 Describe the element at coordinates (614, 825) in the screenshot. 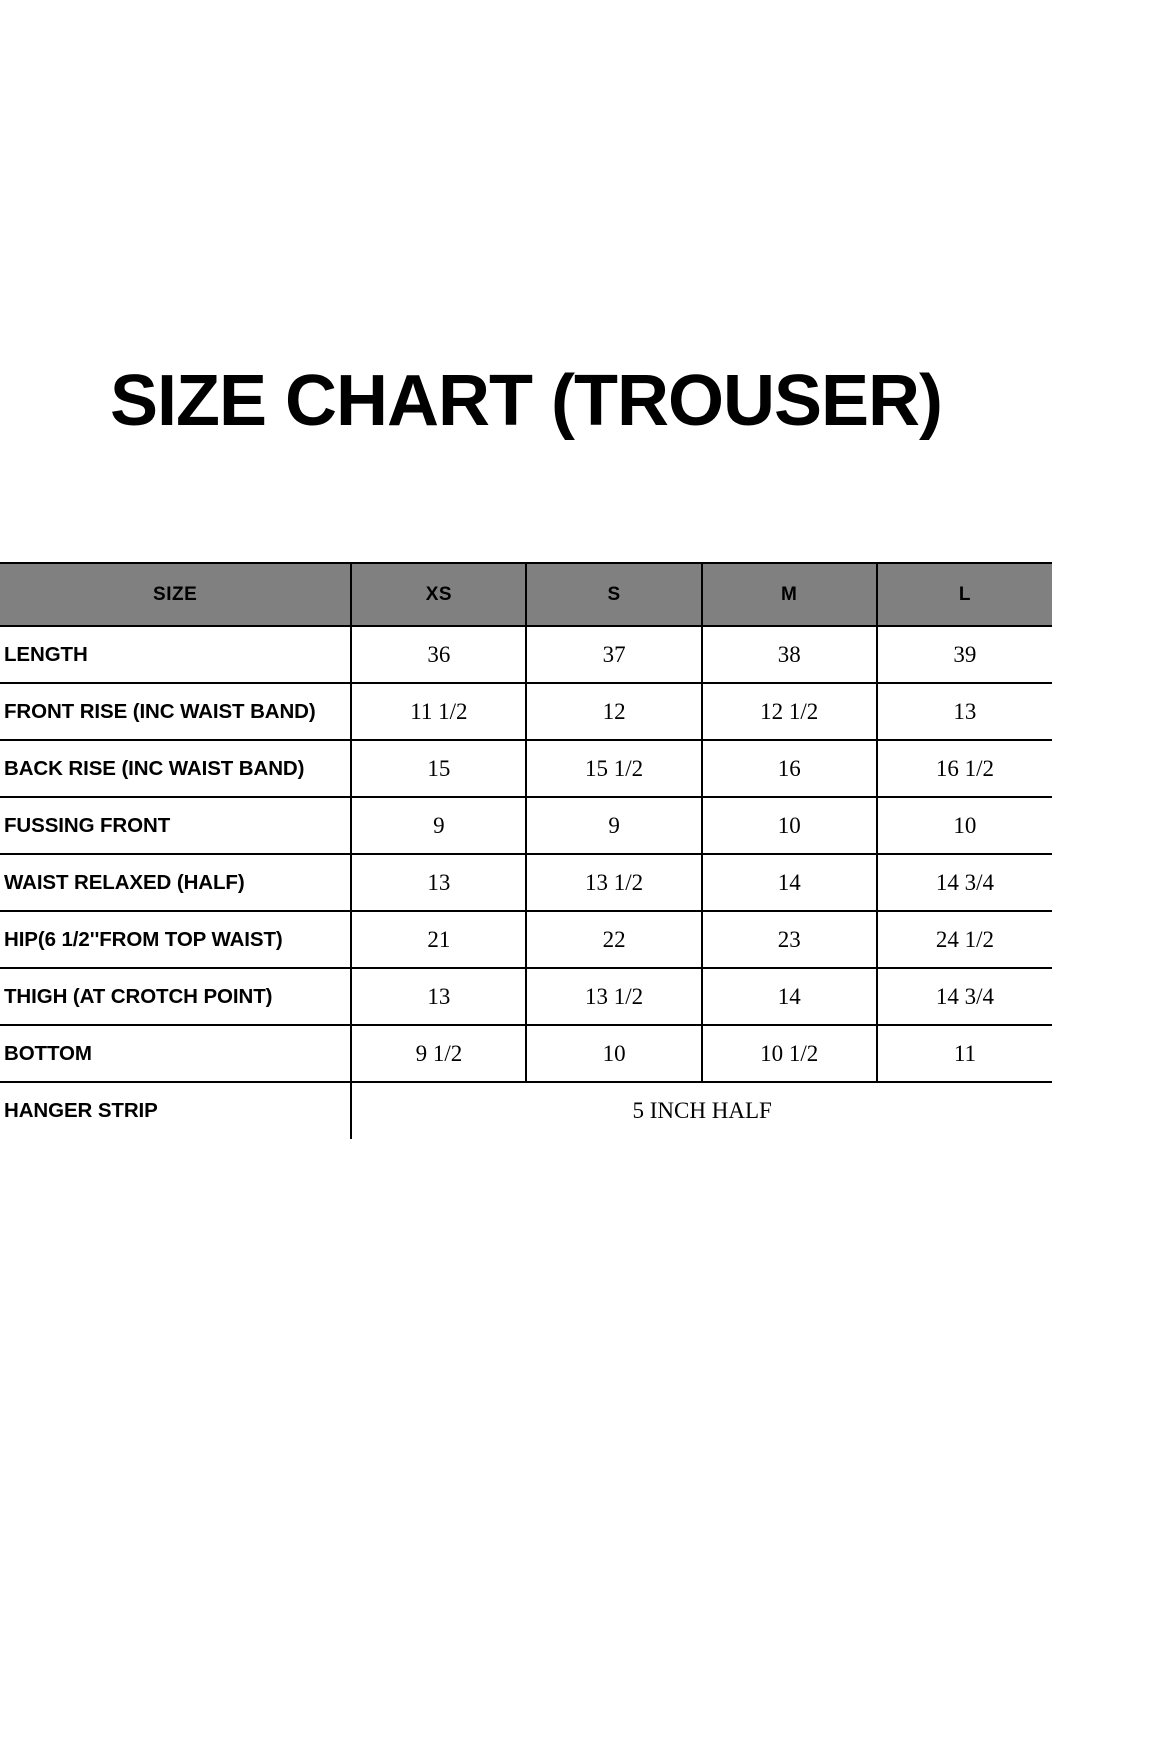

I see `cell-fussing-front-s: 9` at that location.